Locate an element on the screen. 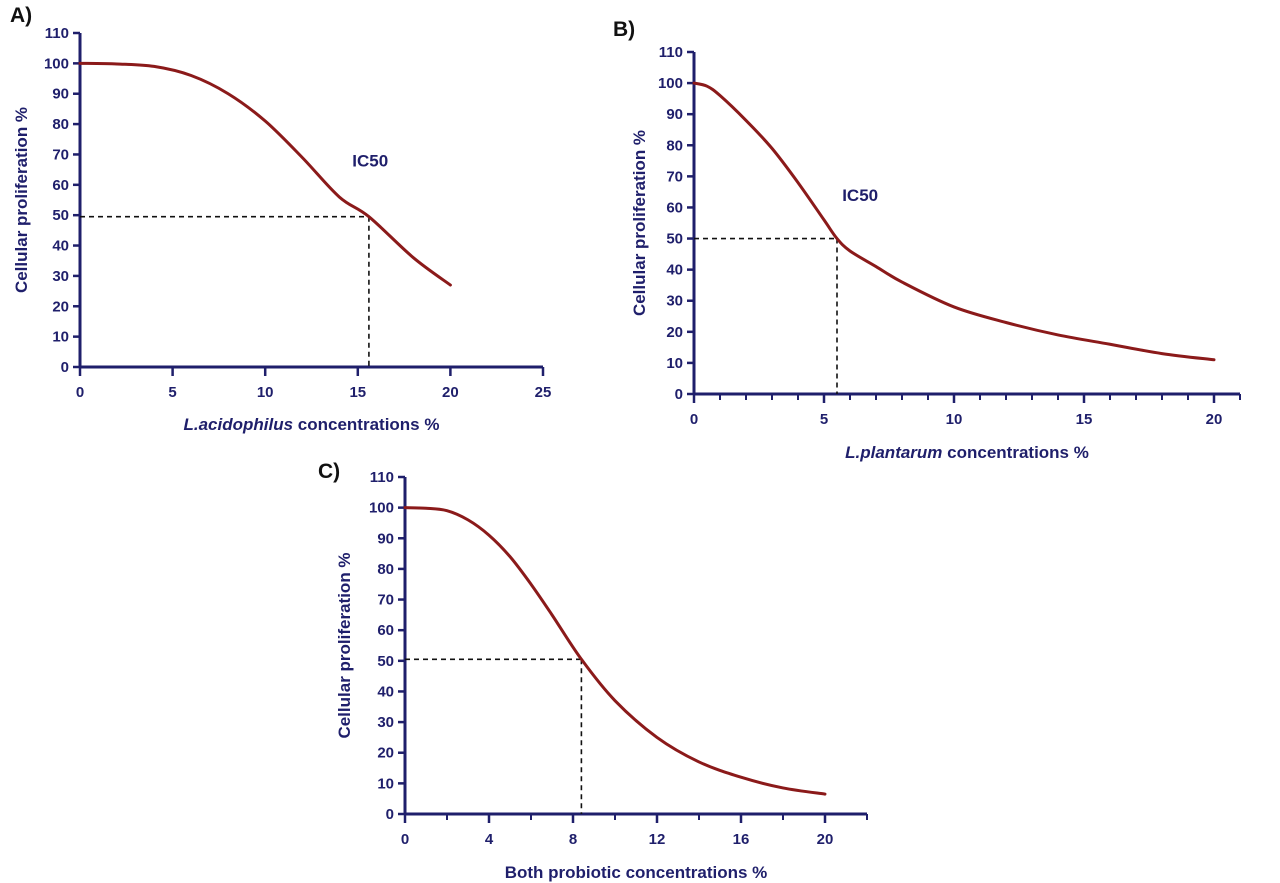  x-tick-label: 8 is located at coordinates (573, 839).